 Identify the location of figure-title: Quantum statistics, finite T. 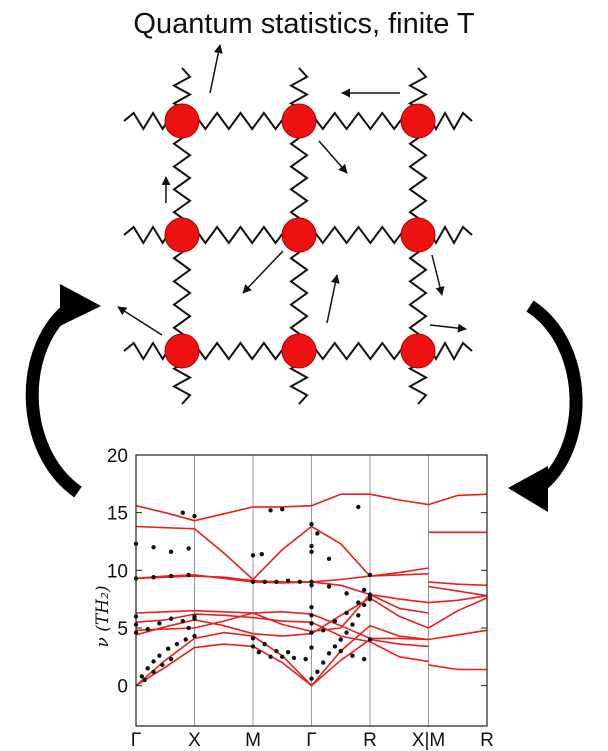
(304, 24).